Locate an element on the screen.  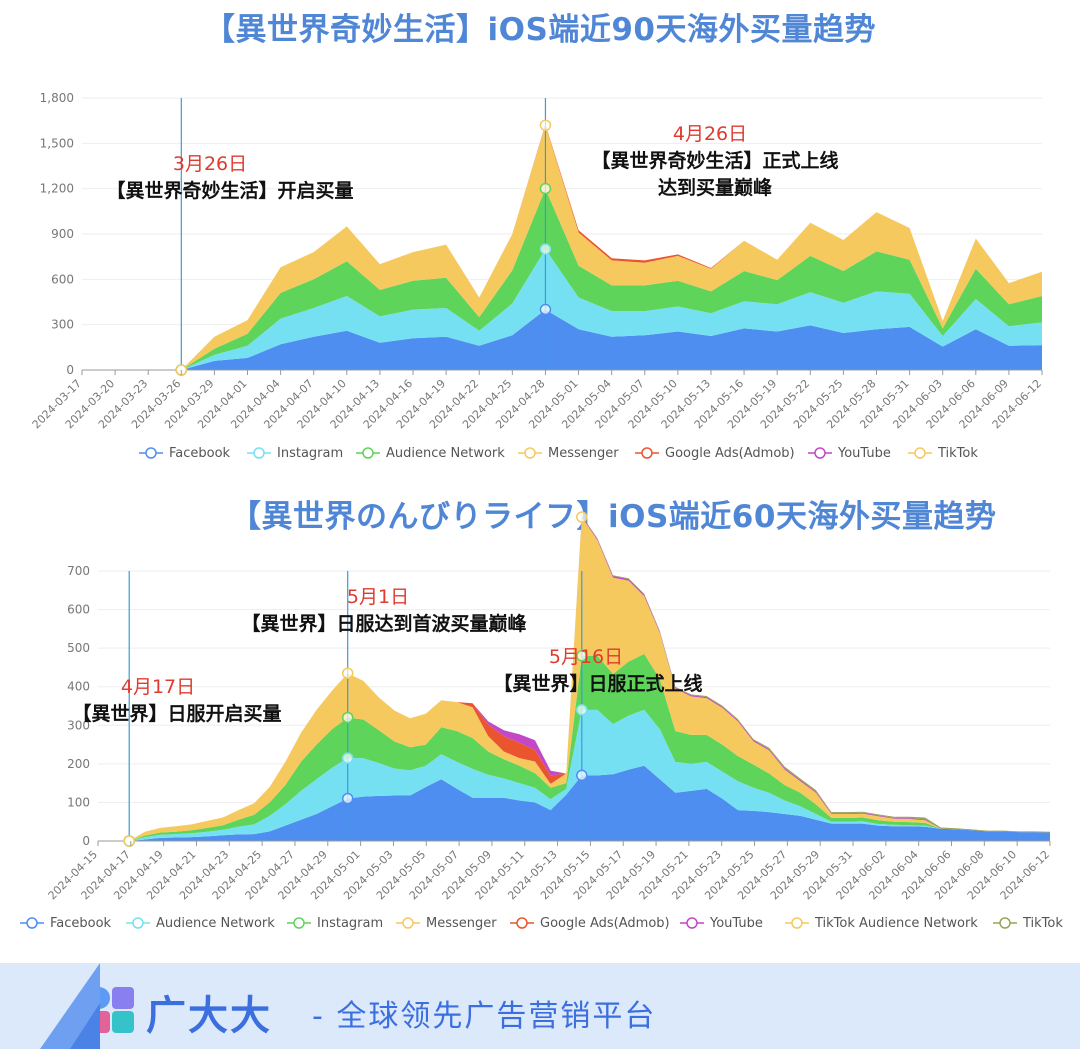
annotation-text: 【異世界】日服达到首波买量巅峰 is located at coordinates (384, 623).